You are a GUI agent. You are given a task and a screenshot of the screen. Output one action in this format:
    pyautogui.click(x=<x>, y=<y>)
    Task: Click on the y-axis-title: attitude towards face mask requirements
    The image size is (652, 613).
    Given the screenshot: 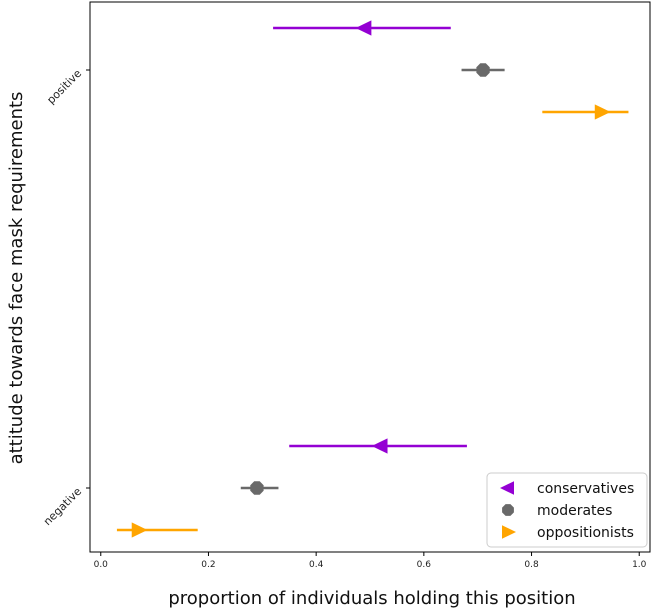 What is the action you would take?
    pyautogui.click(x=16, y=278)
    